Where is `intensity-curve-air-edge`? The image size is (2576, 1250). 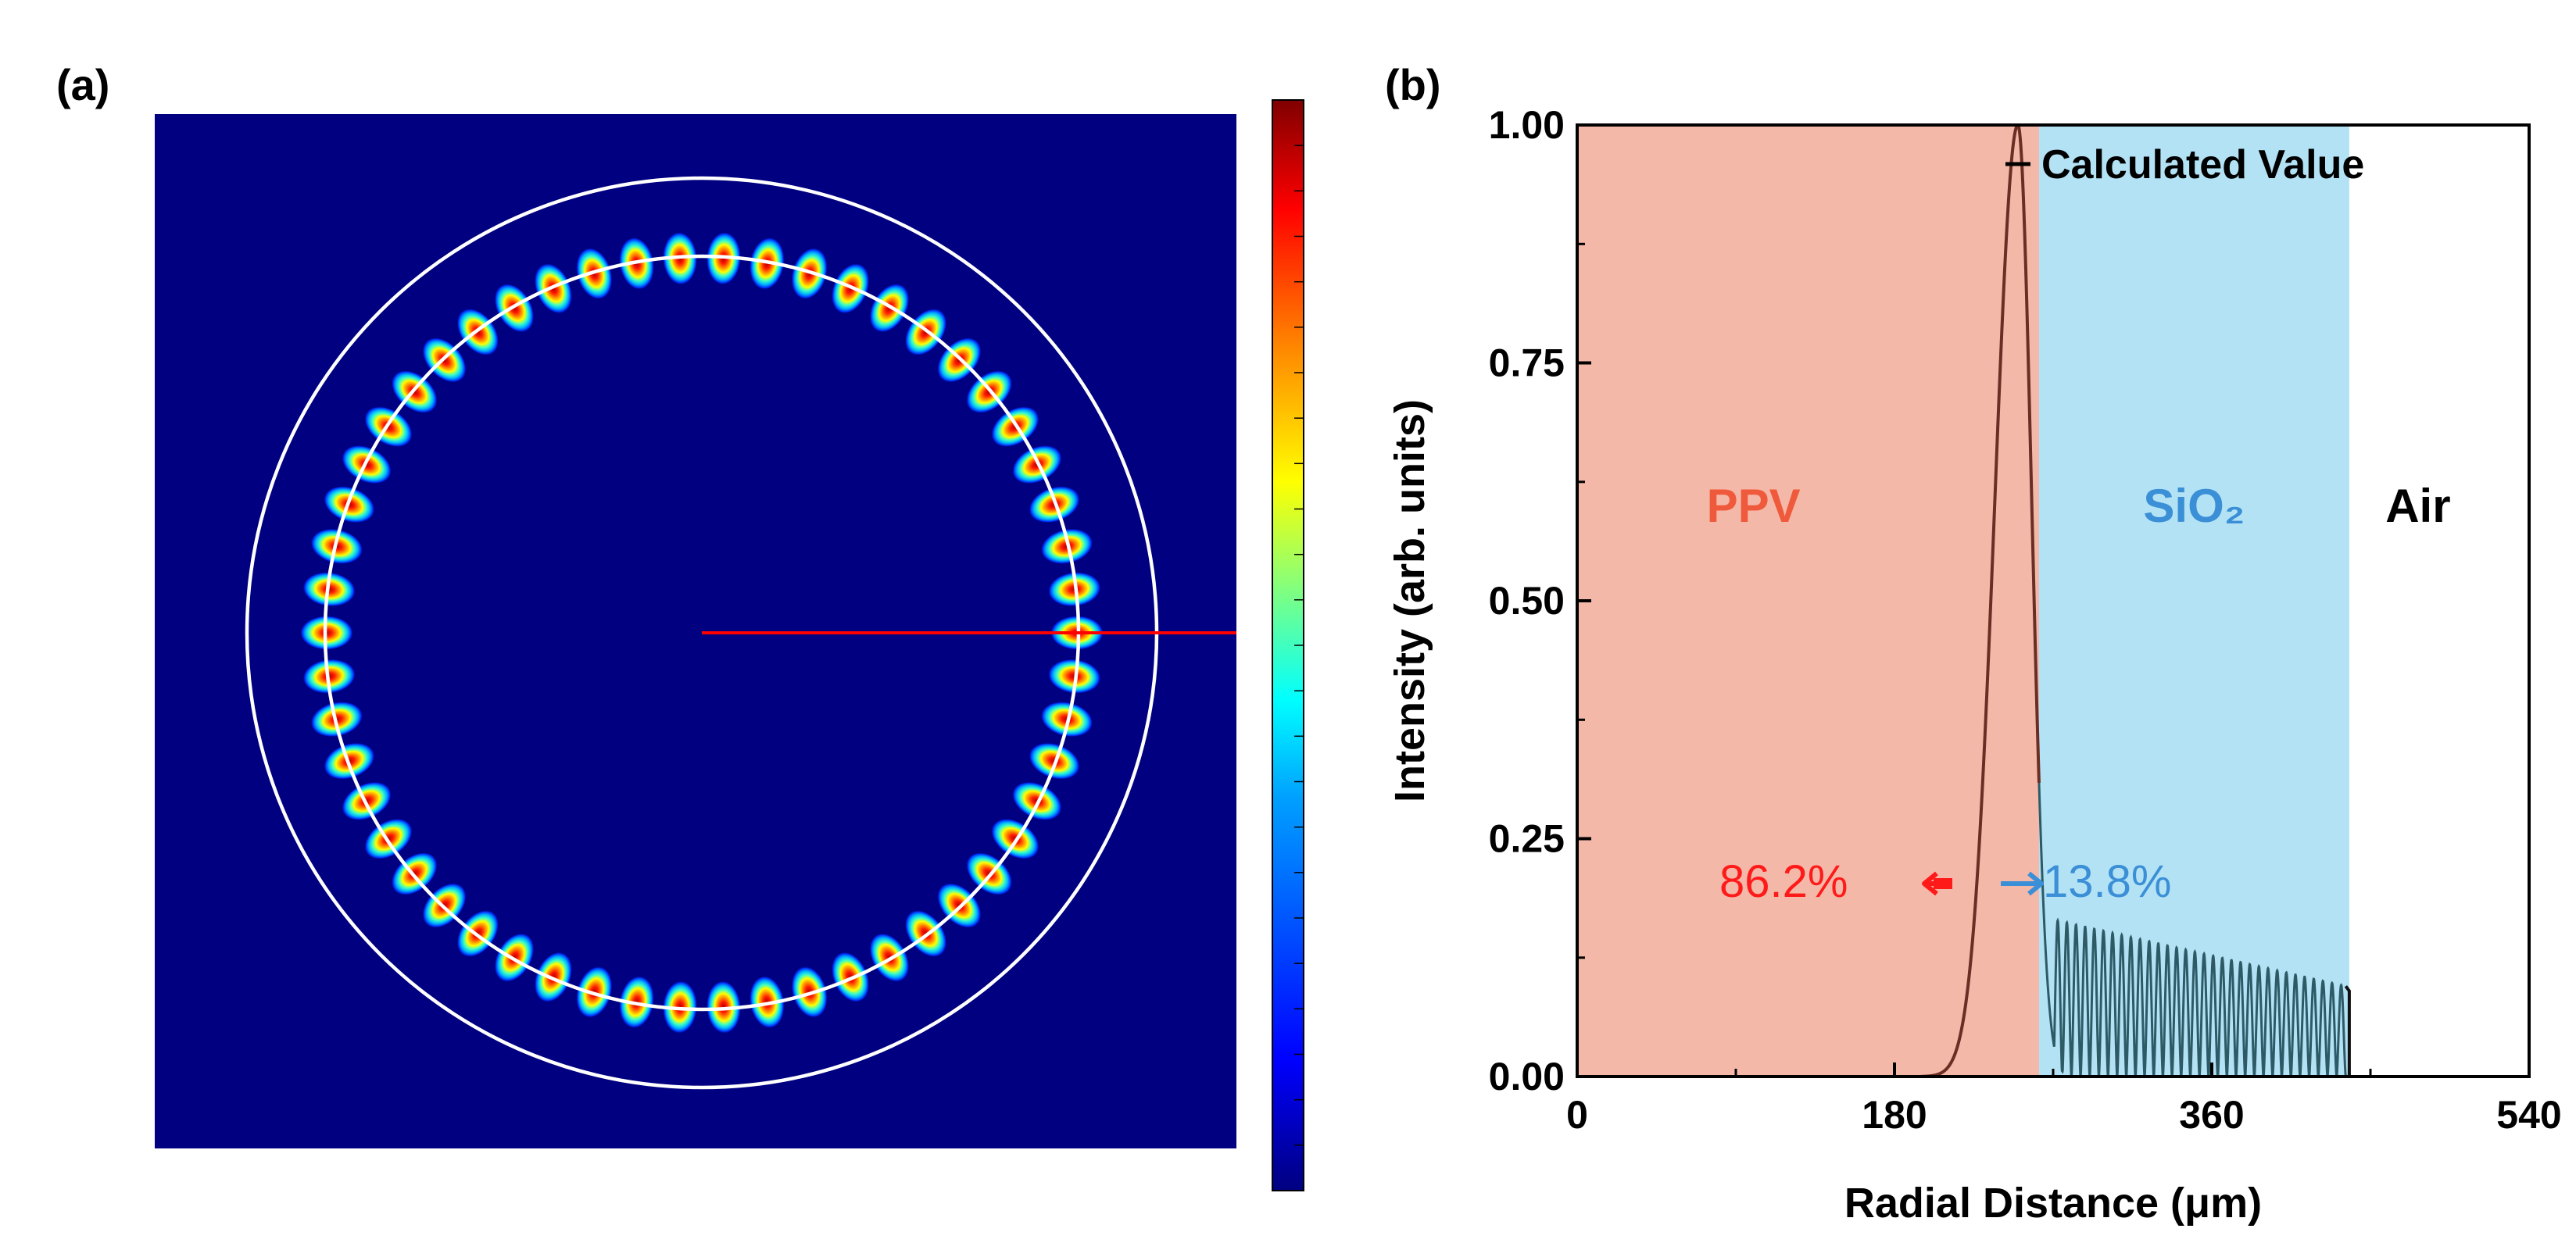
intensity-curve-air-edge is located at coordinates (2347, 1031).